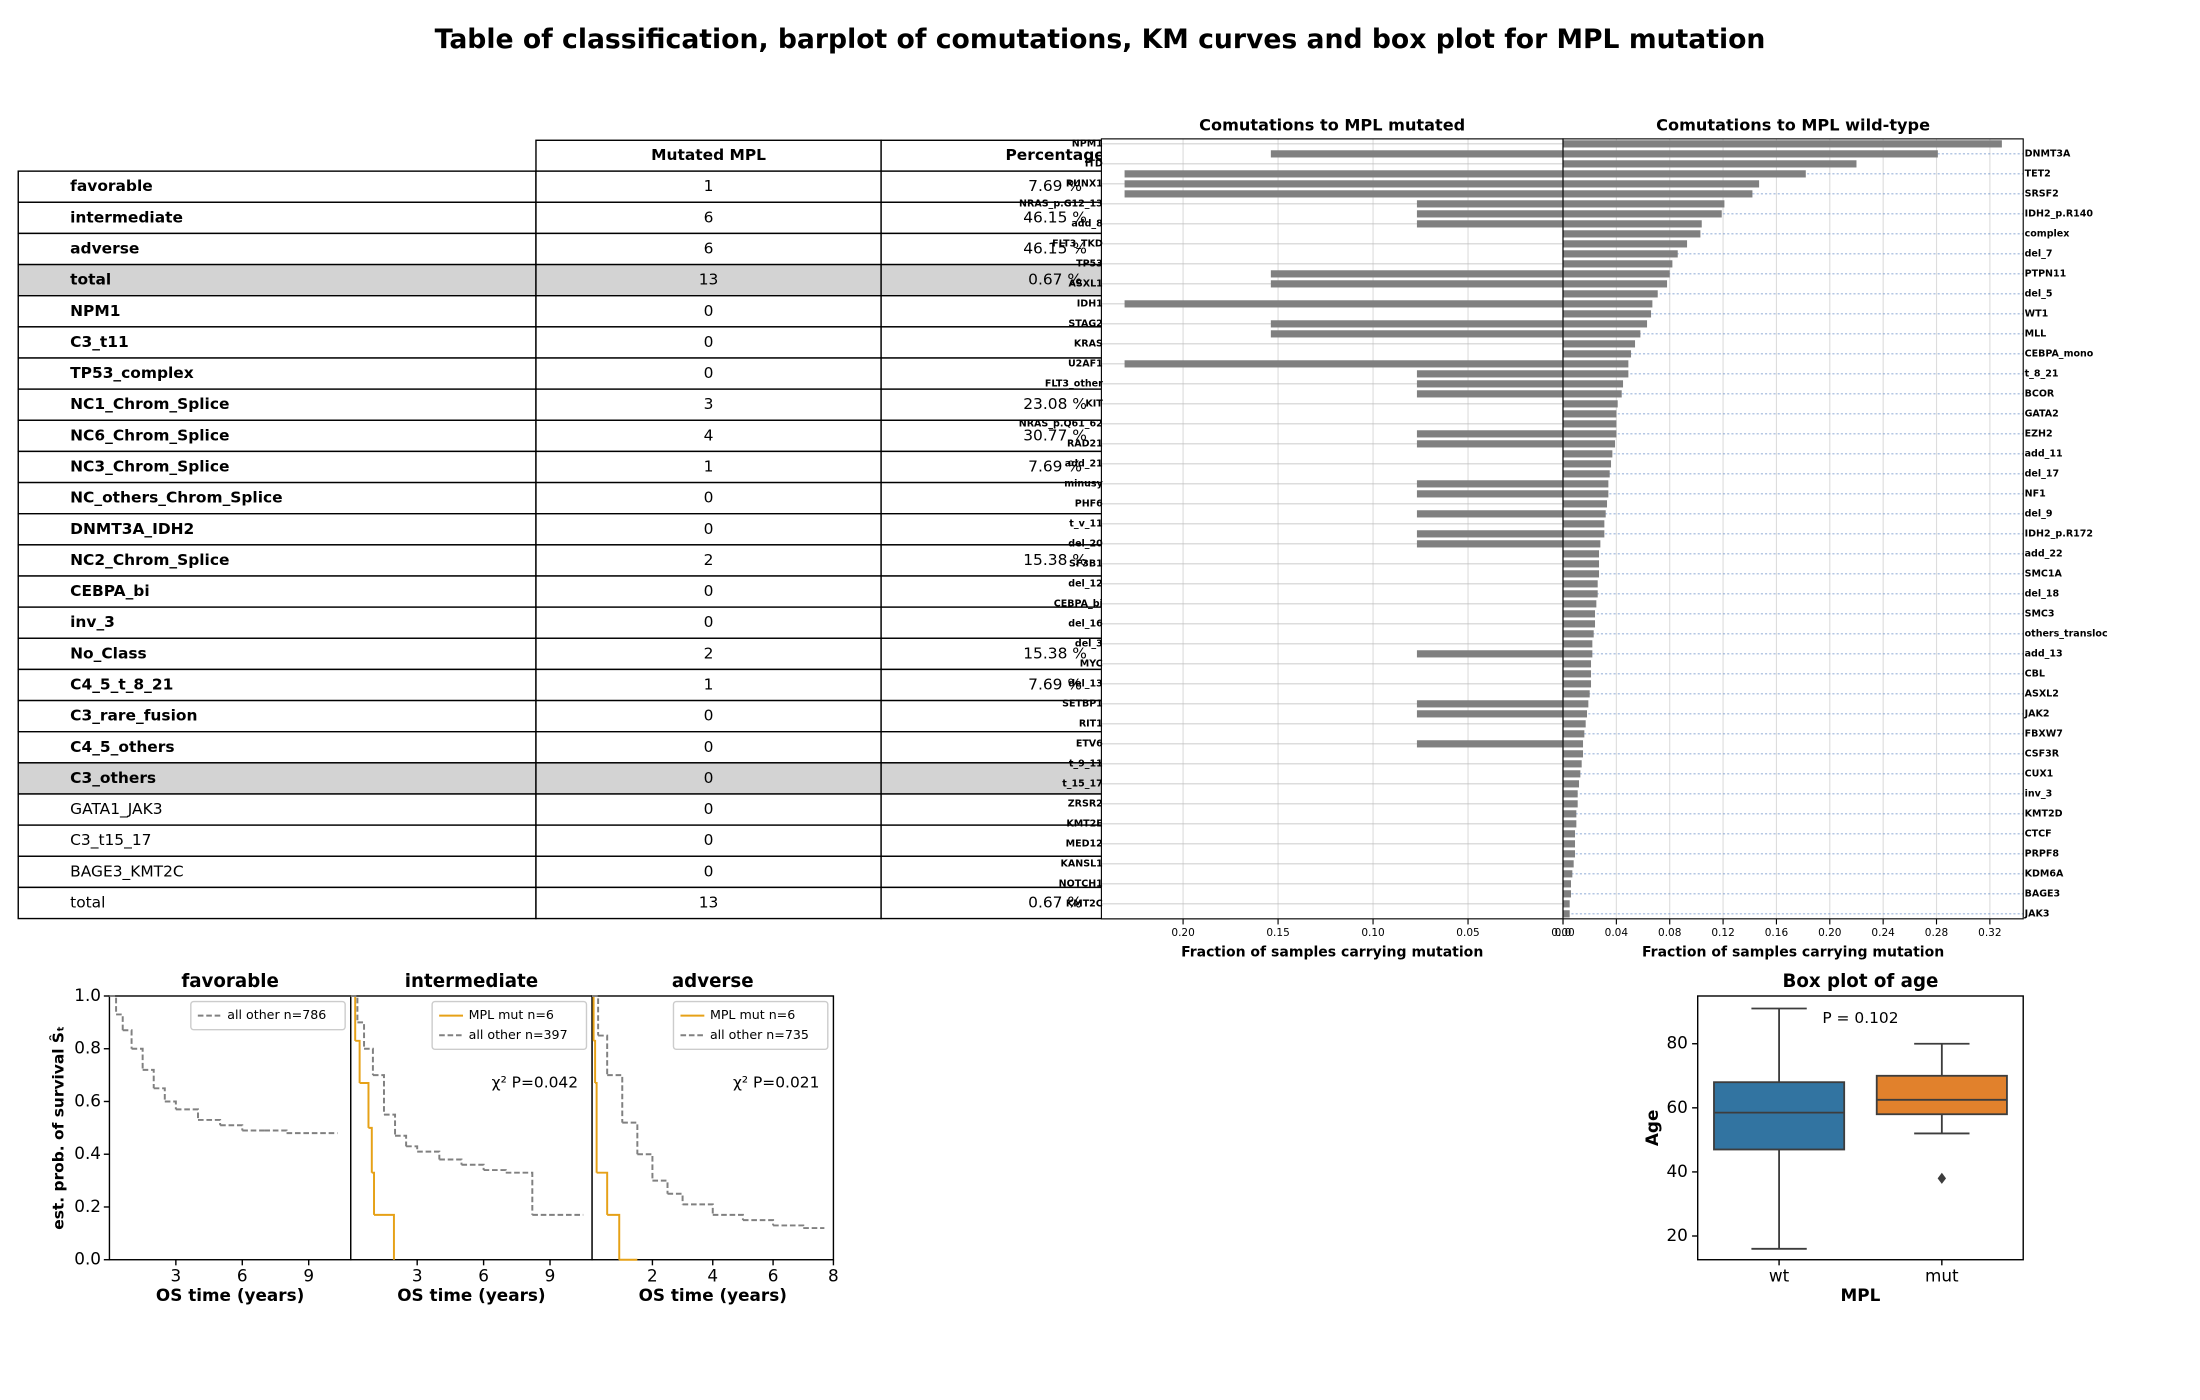 Image resolution: width=2200 pixels, height=1400 pixels. Describe the element at coordinates (1086, 763) in the screenshot. I see `category-label: t_9_11` at that location.